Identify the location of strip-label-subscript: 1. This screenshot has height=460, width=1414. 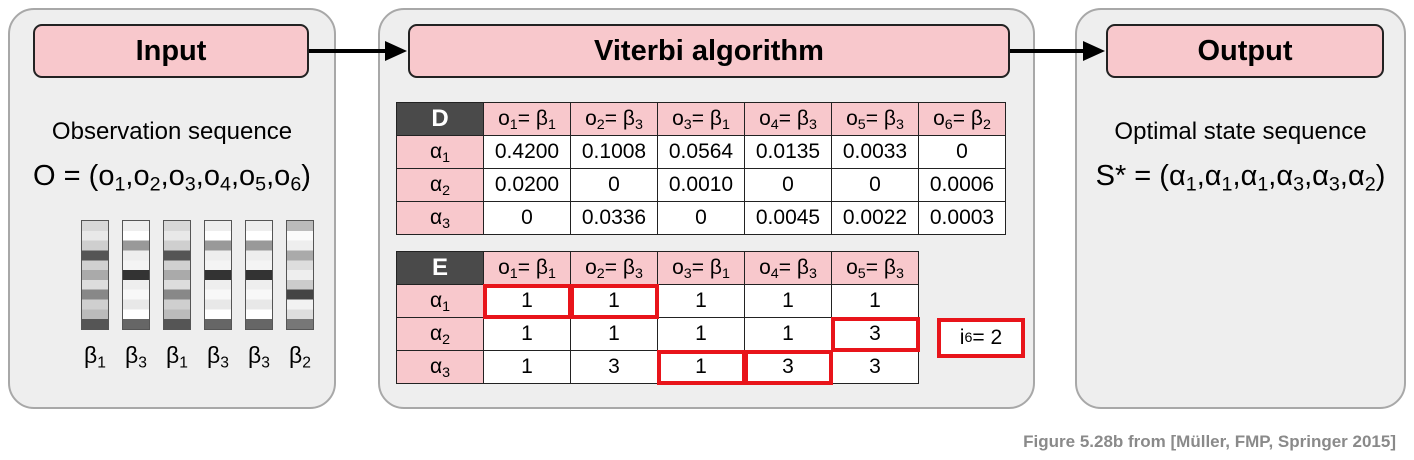
(183, 363).